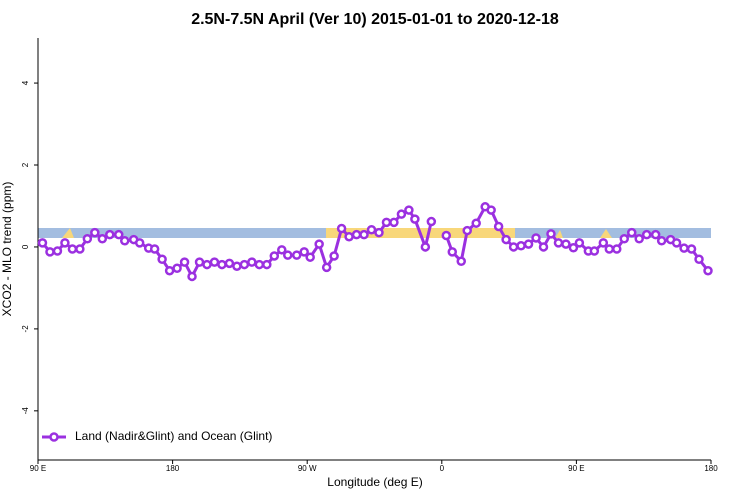 This screenshot has height=500, width=750. What do you see at coordinates (25, 411) in the screenshot?
I see `y-tick-label: -4` at bounding box center [25, 411].